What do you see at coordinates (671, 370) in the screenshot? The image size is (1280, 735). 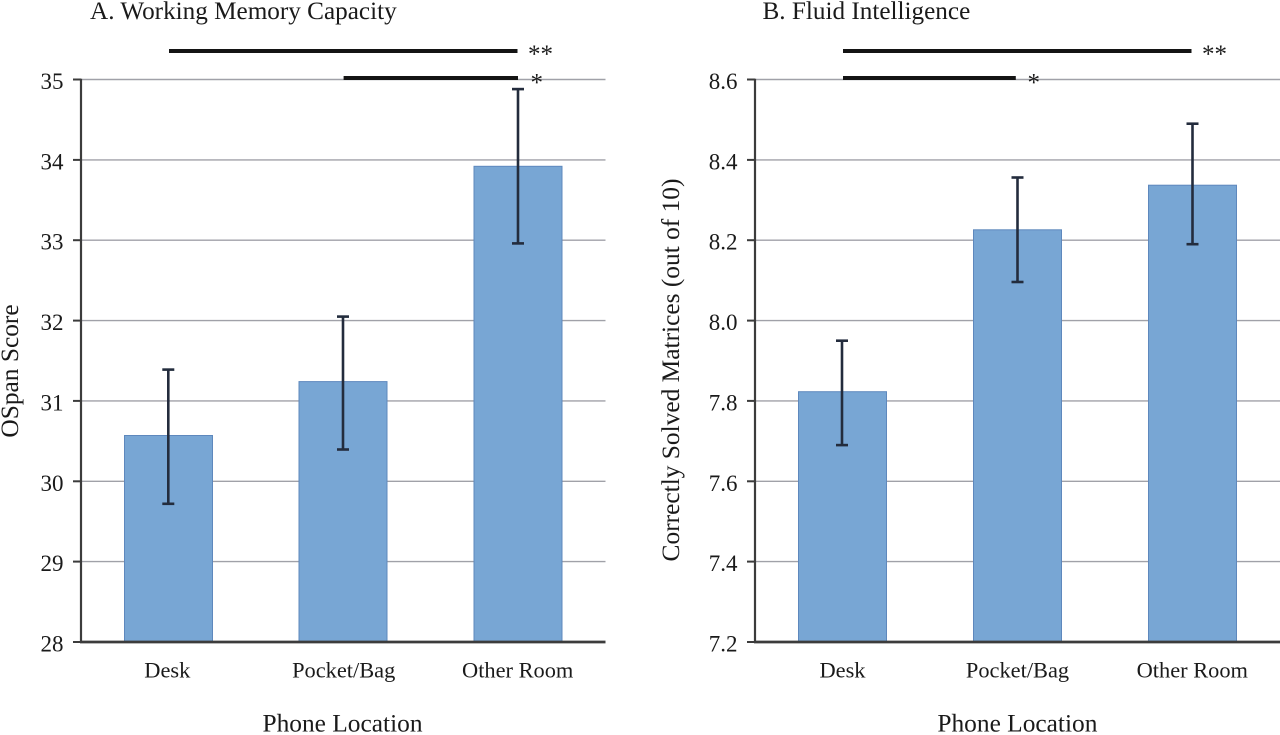 I see `svg-text:Correctly Solved Matrices (out: Correctly Solved Matrices (out of 10)` at bounding box center [671, 370].